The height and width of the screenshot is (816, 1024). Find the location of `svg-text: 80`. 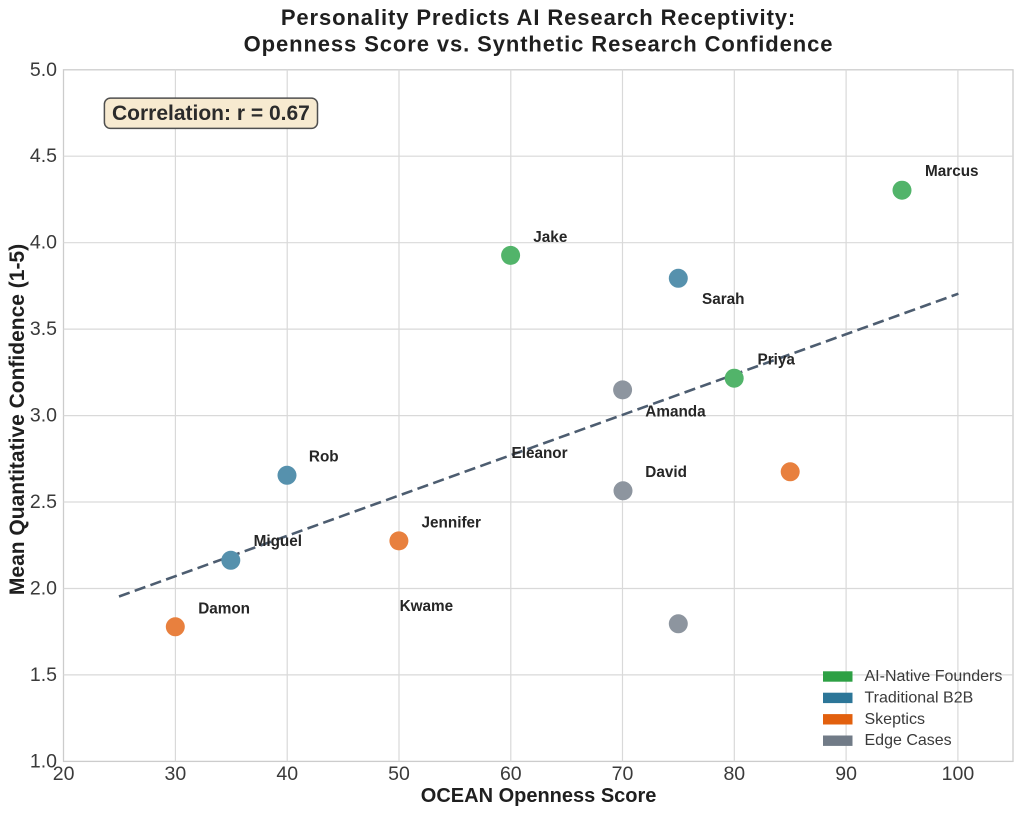

svg-text: 80 is located at coordinates (734, 774).